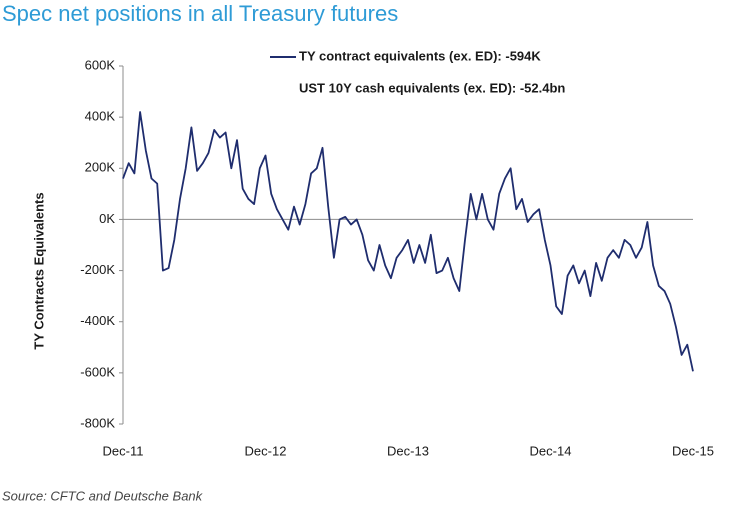 Image resolution: width=729 pixels, height=508 pixels. What do you see at coordinates (551, 450) in the screenshot?
I see `x-tick-label: Dec-14` at bounding box center [551, 450].